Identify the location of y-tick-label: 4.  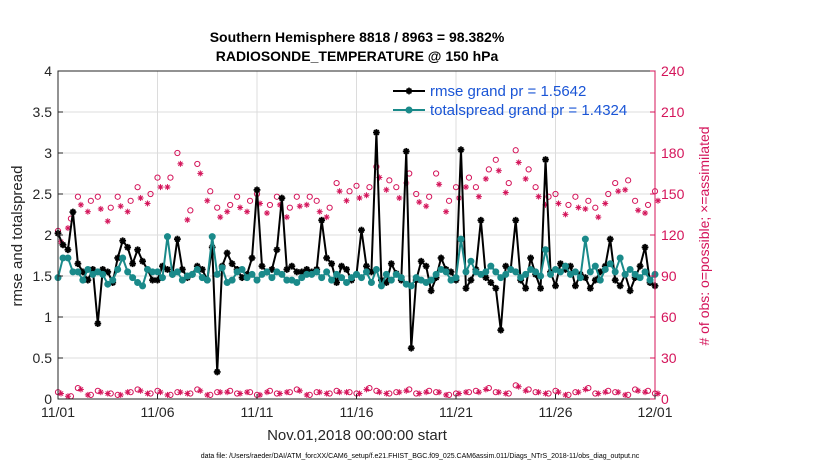
(48, 71).